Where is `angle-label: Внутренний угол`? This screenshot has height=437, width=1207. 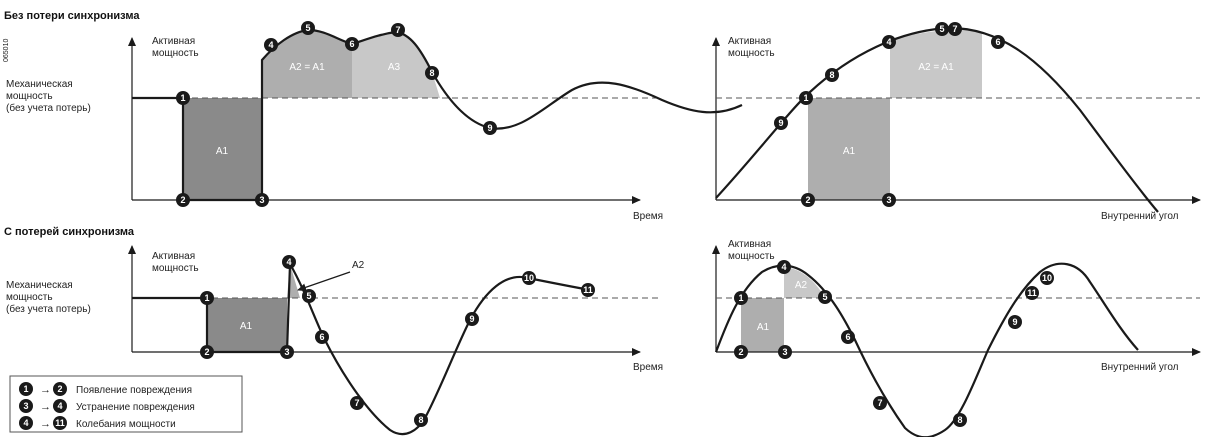 angle-label: Внутренний угол is located at coordinates (1140, 216).